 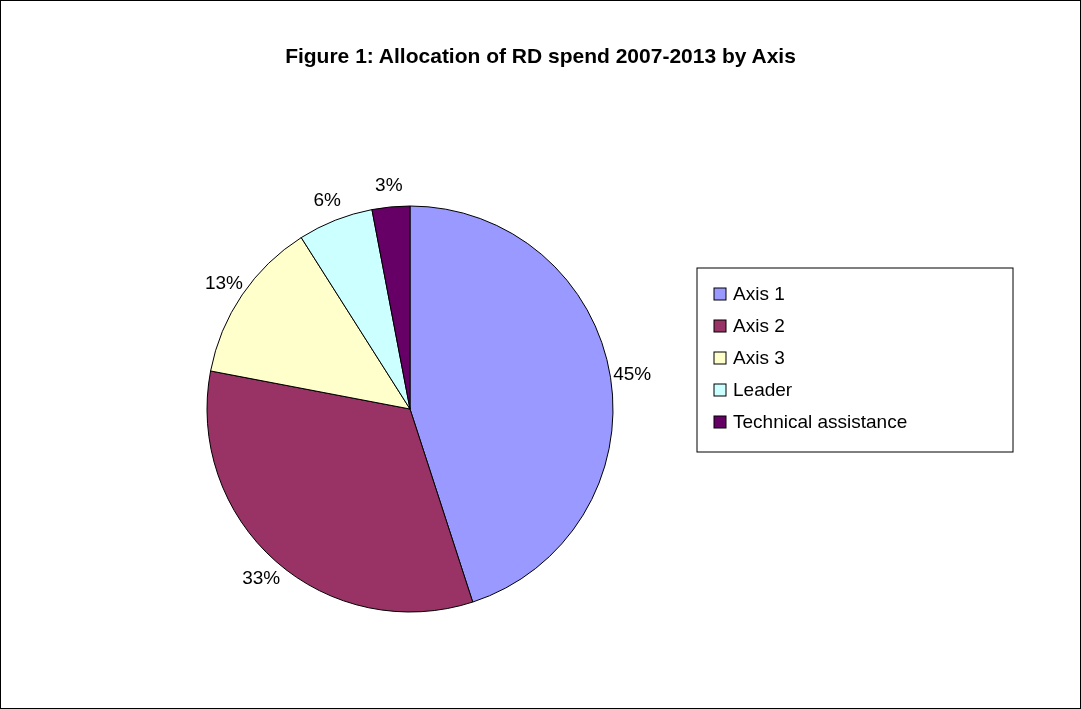 I want to click on chart-title: Figure 1: Allocation of RD spend 2007-2013 by Axis, so click(x=540, y=56).